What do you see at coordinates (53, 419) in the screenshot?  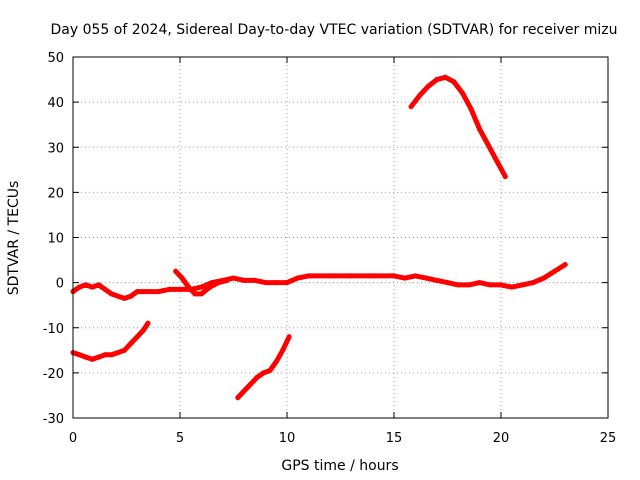 I see `y-tick-label: -30` at bounding box center [53, 419].